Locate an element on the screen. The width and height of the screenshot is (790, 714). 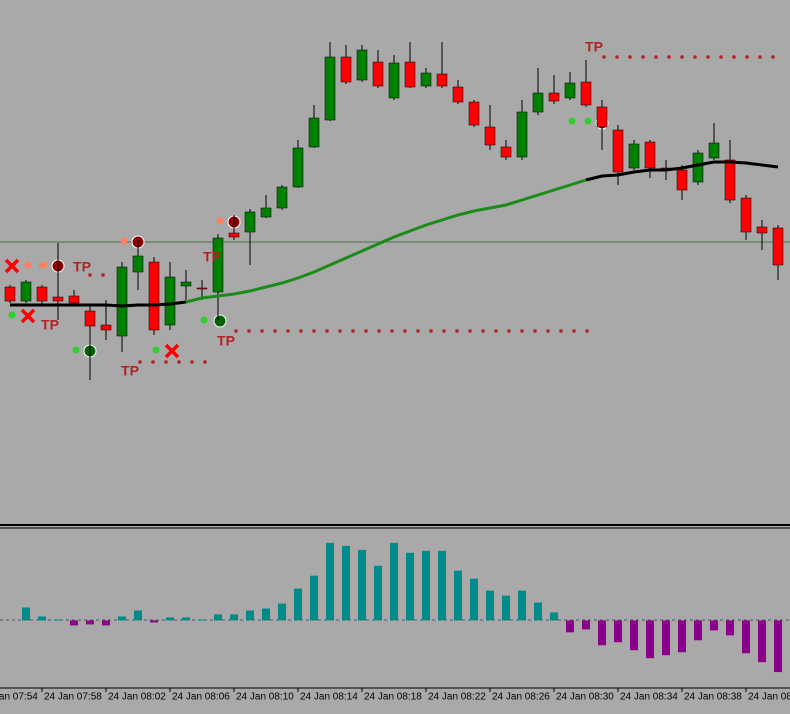
x-tick-label: 24 Jan 08:26 is located at coordinates (521, 697).